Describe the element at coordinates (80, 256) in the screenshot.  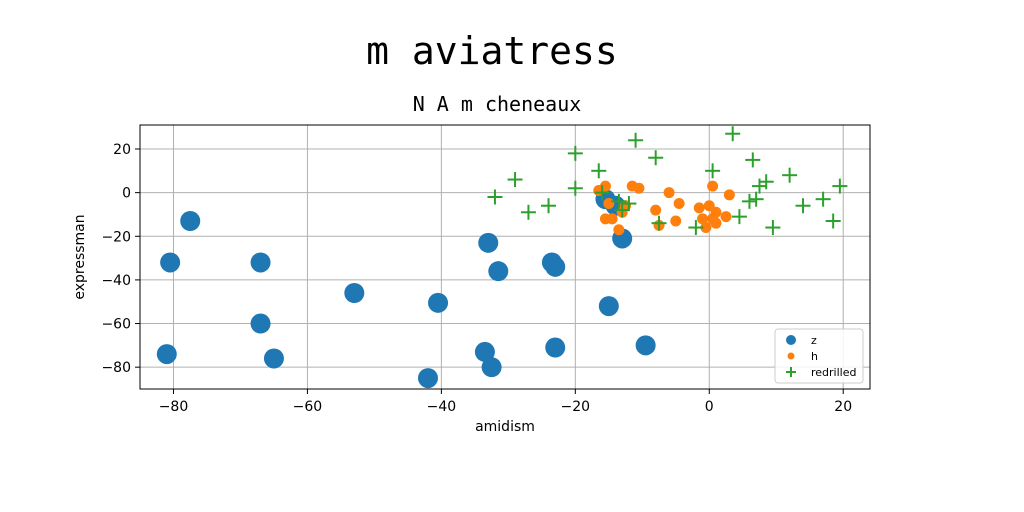
I see `y-axis-label: expressman` at that location.